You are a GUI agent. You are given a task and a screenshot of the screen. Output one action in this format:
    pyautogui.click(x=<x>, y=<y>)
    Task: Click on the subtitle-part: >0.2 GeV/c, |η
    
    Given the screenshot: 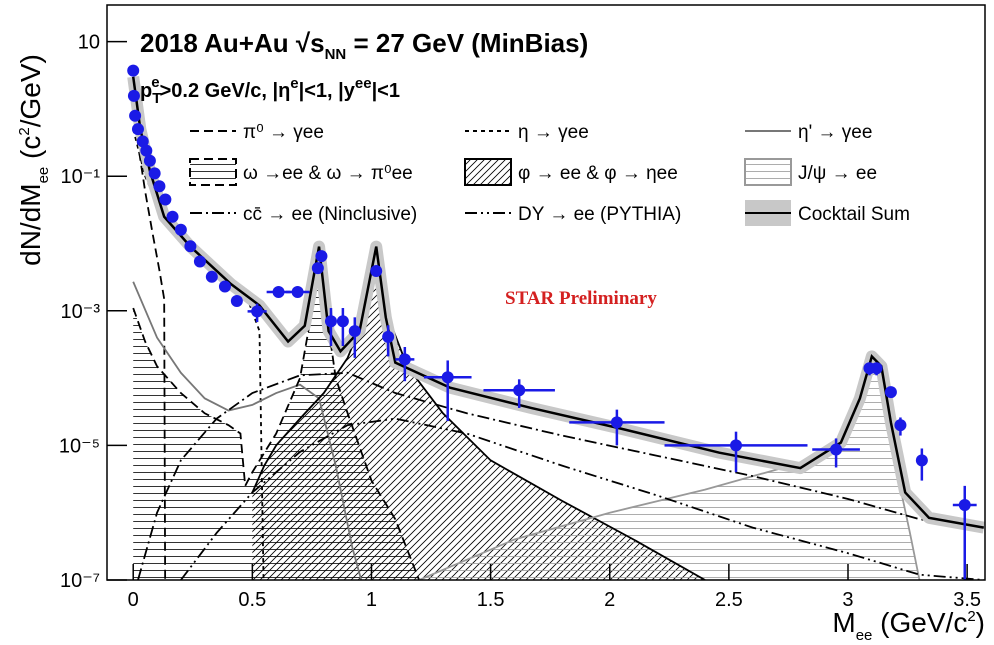 What is the action you would take?
    pyautogui.click(x=225, y=91)
    